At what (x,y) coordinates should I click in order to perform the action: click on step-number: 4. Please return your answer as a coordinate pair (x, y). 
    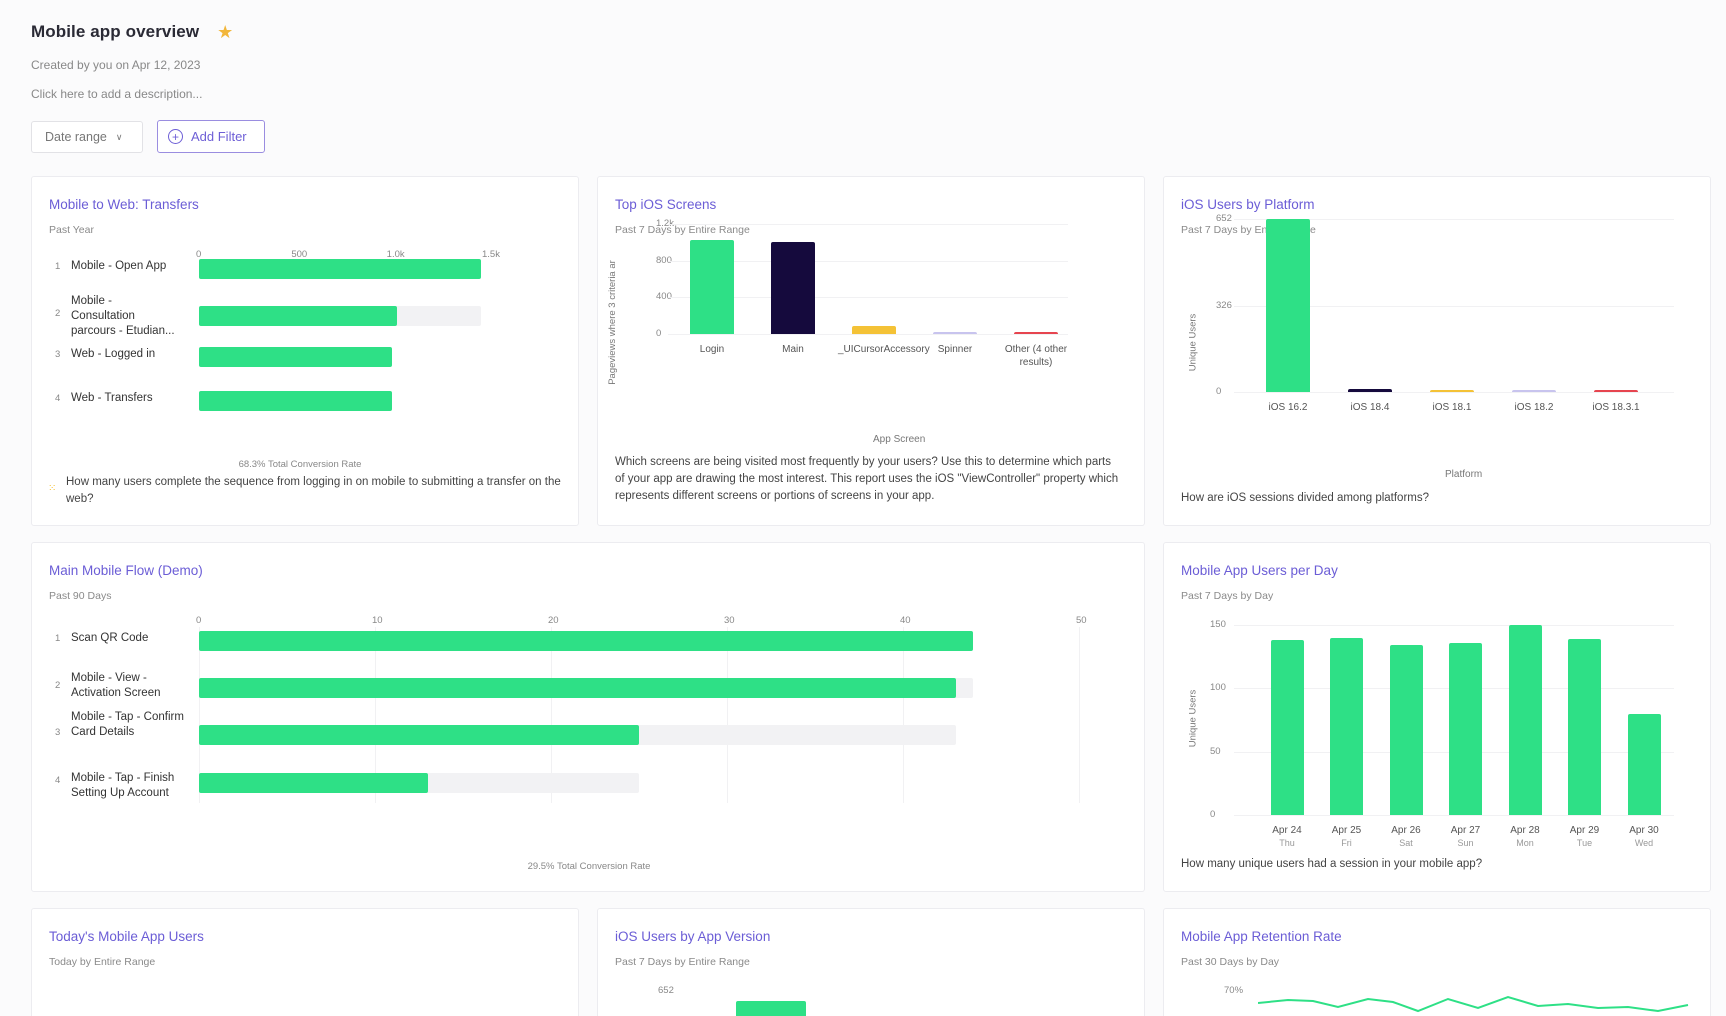
    Looking at the image, I should click on (58, 780).